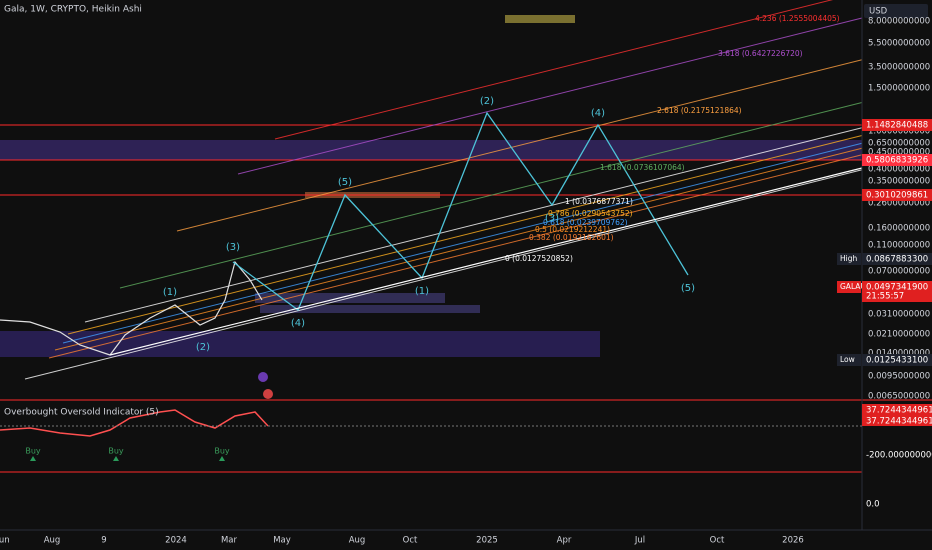  Describe the element at coordinates (899, 182) in the screenshot. I see `price-tick-label: 0.3500000000` at that location.